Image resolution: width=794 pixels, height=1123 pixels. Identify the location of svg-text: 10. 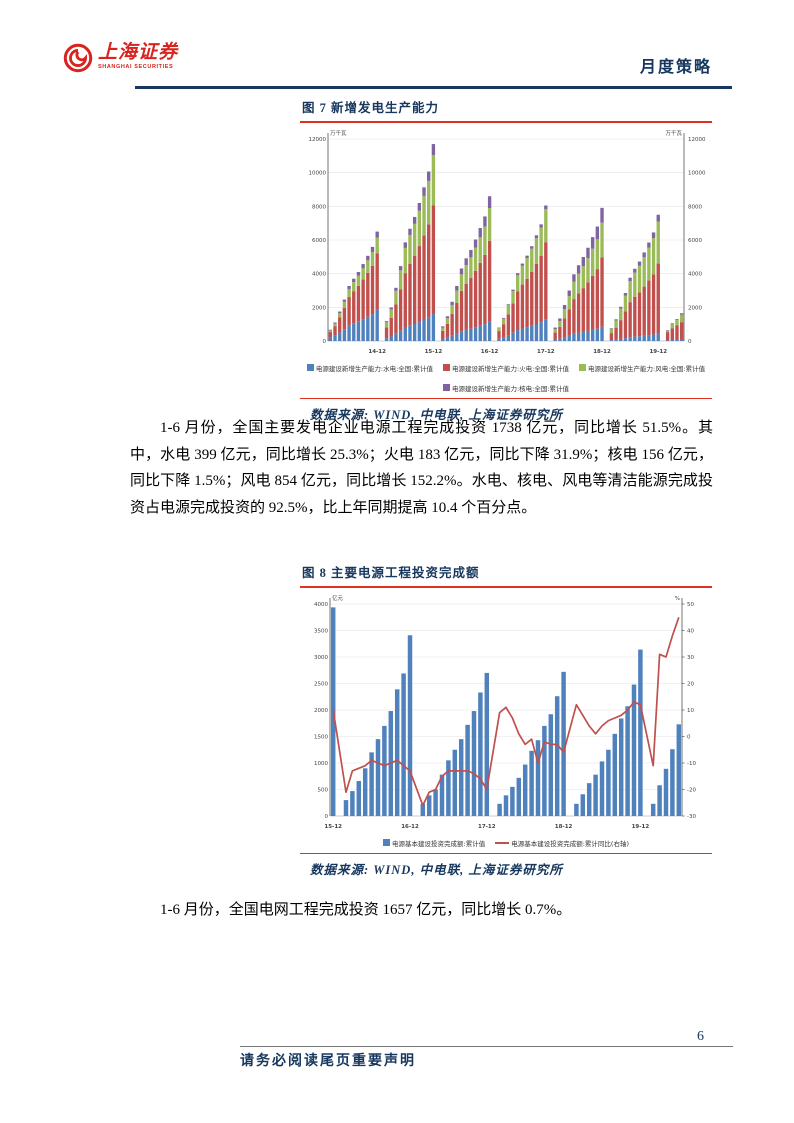
(690, 711).